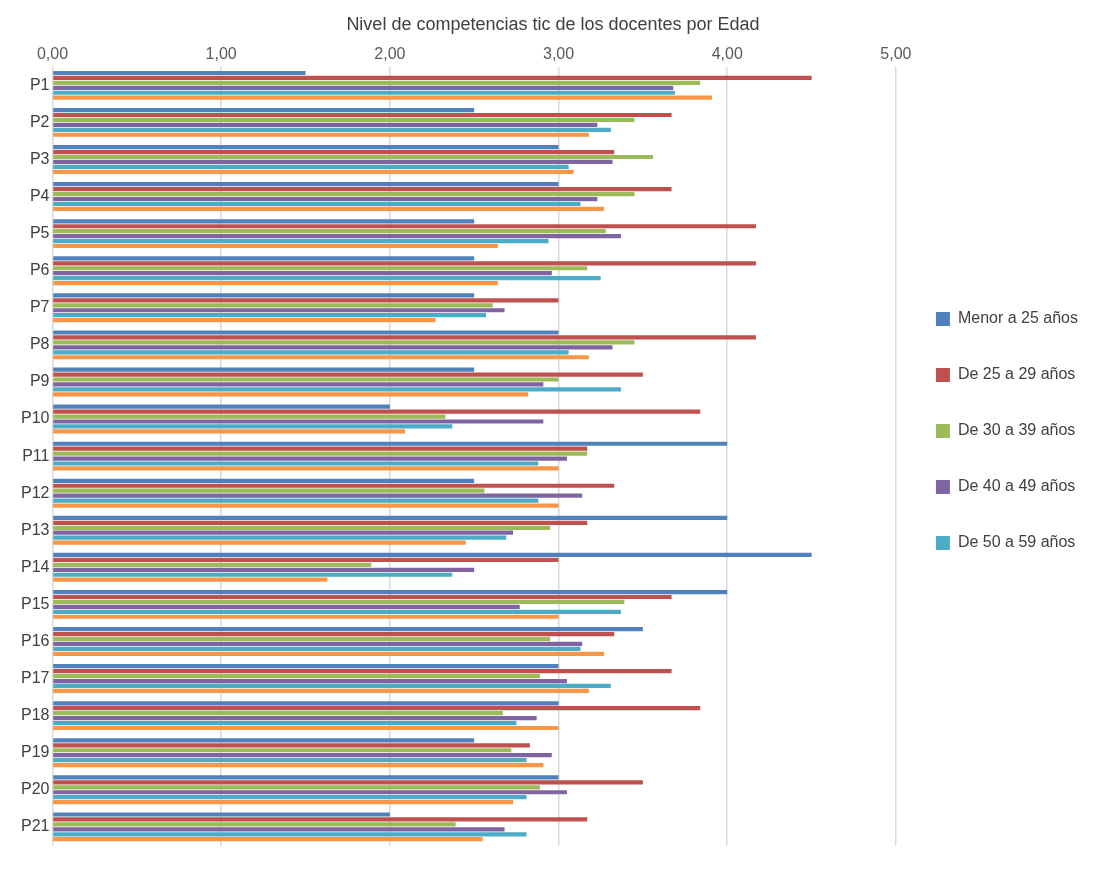  What do you see at coordinates (390, 53) in the screenshot?
I see `x-tick-label: 2,00` at bounding box center [390, 53].